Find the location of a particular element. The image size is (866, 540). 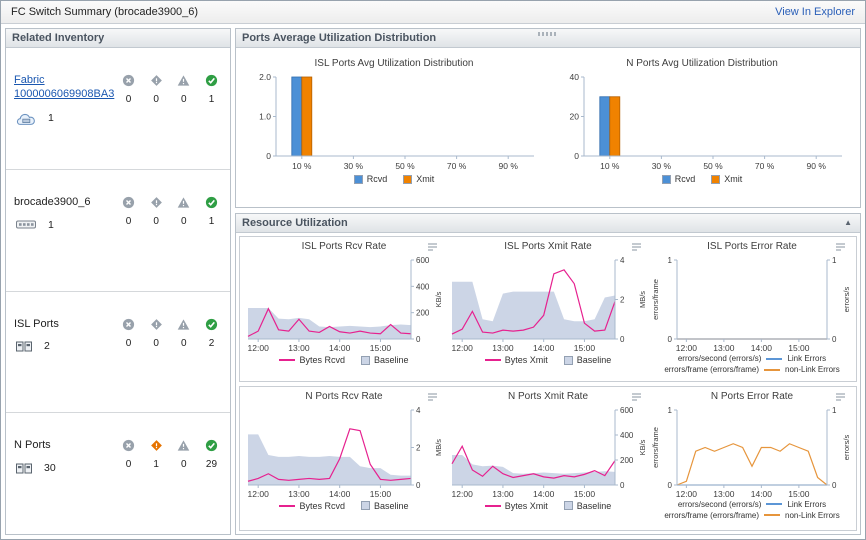

status-count: 2 is located at coordinates (211, 343).